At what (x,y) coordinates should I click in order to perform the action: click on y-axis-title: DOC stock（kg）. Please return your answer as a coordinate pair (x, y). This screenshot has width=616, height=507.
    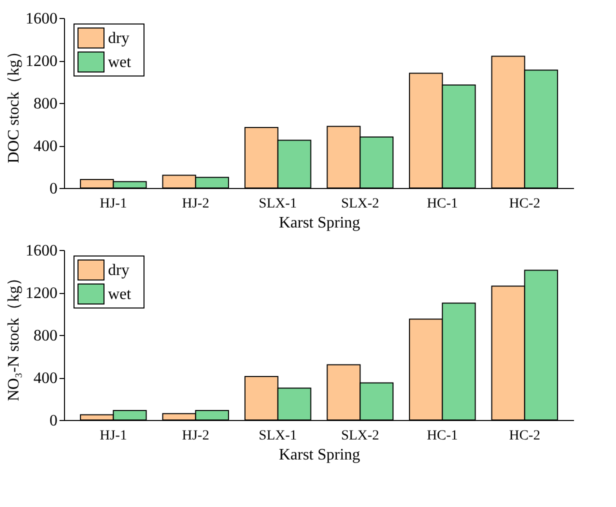
    Looking at the image, I should click on (14, 104).